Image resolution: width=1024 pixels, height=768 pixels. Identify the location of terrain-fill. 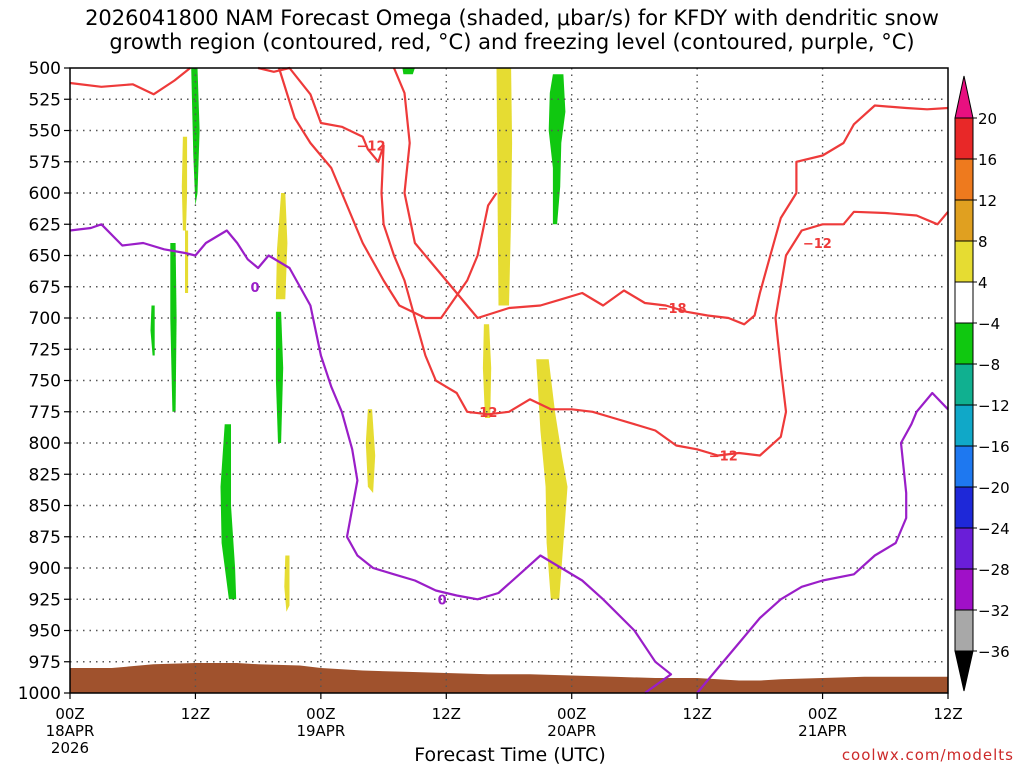
(509, 678).